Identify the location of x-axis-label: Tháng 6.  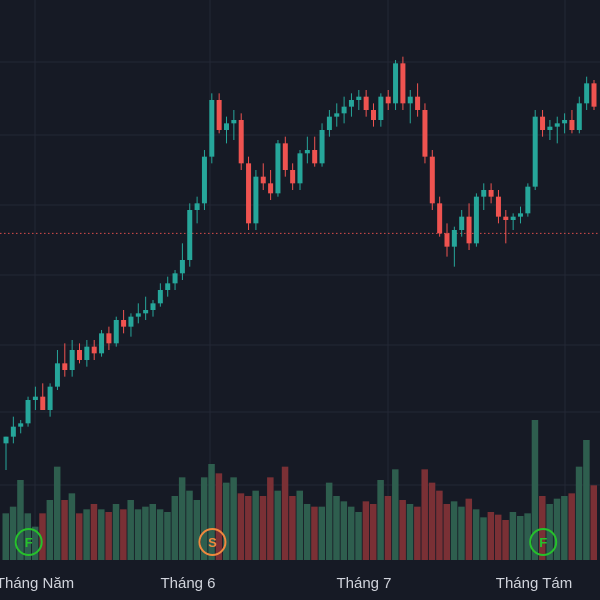
(187, 583).